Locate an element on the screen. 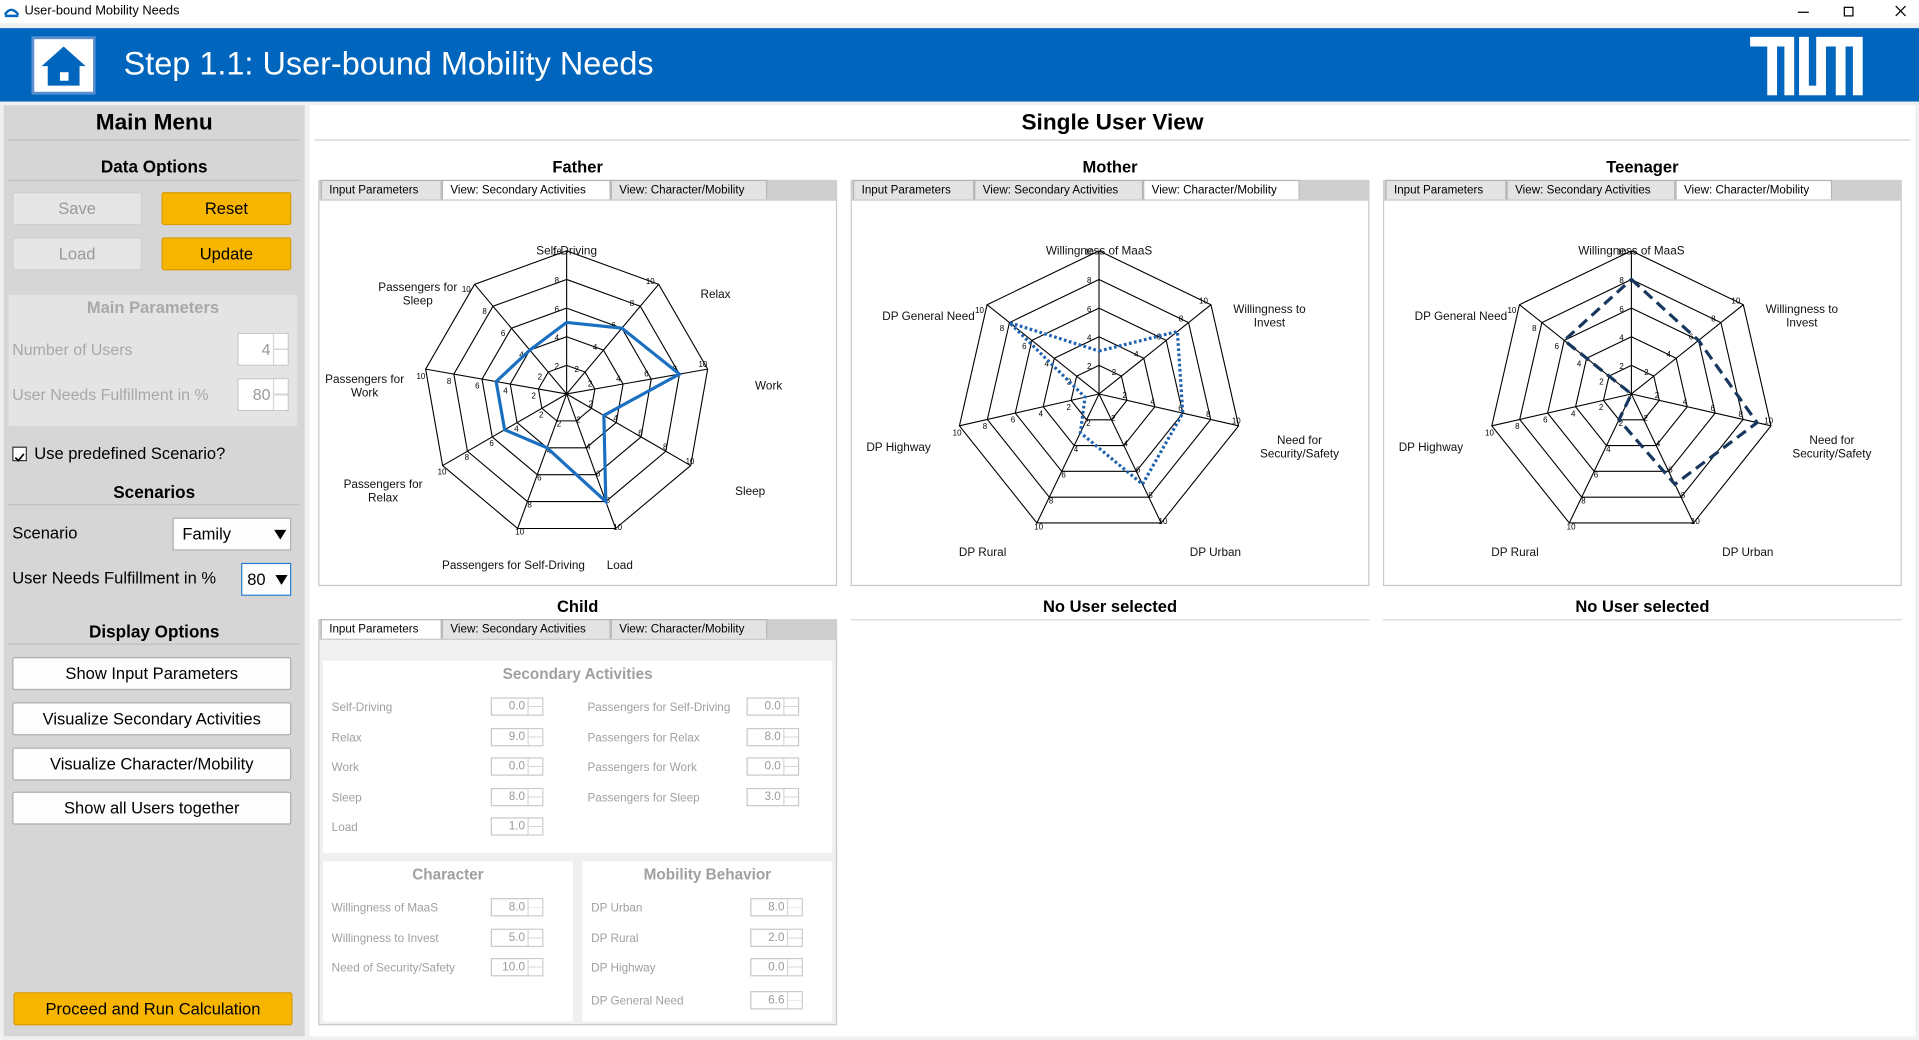 Image resolution: width=1919 pixels, height=1040 pixels. checkbox is located at coordinates (19, 454).